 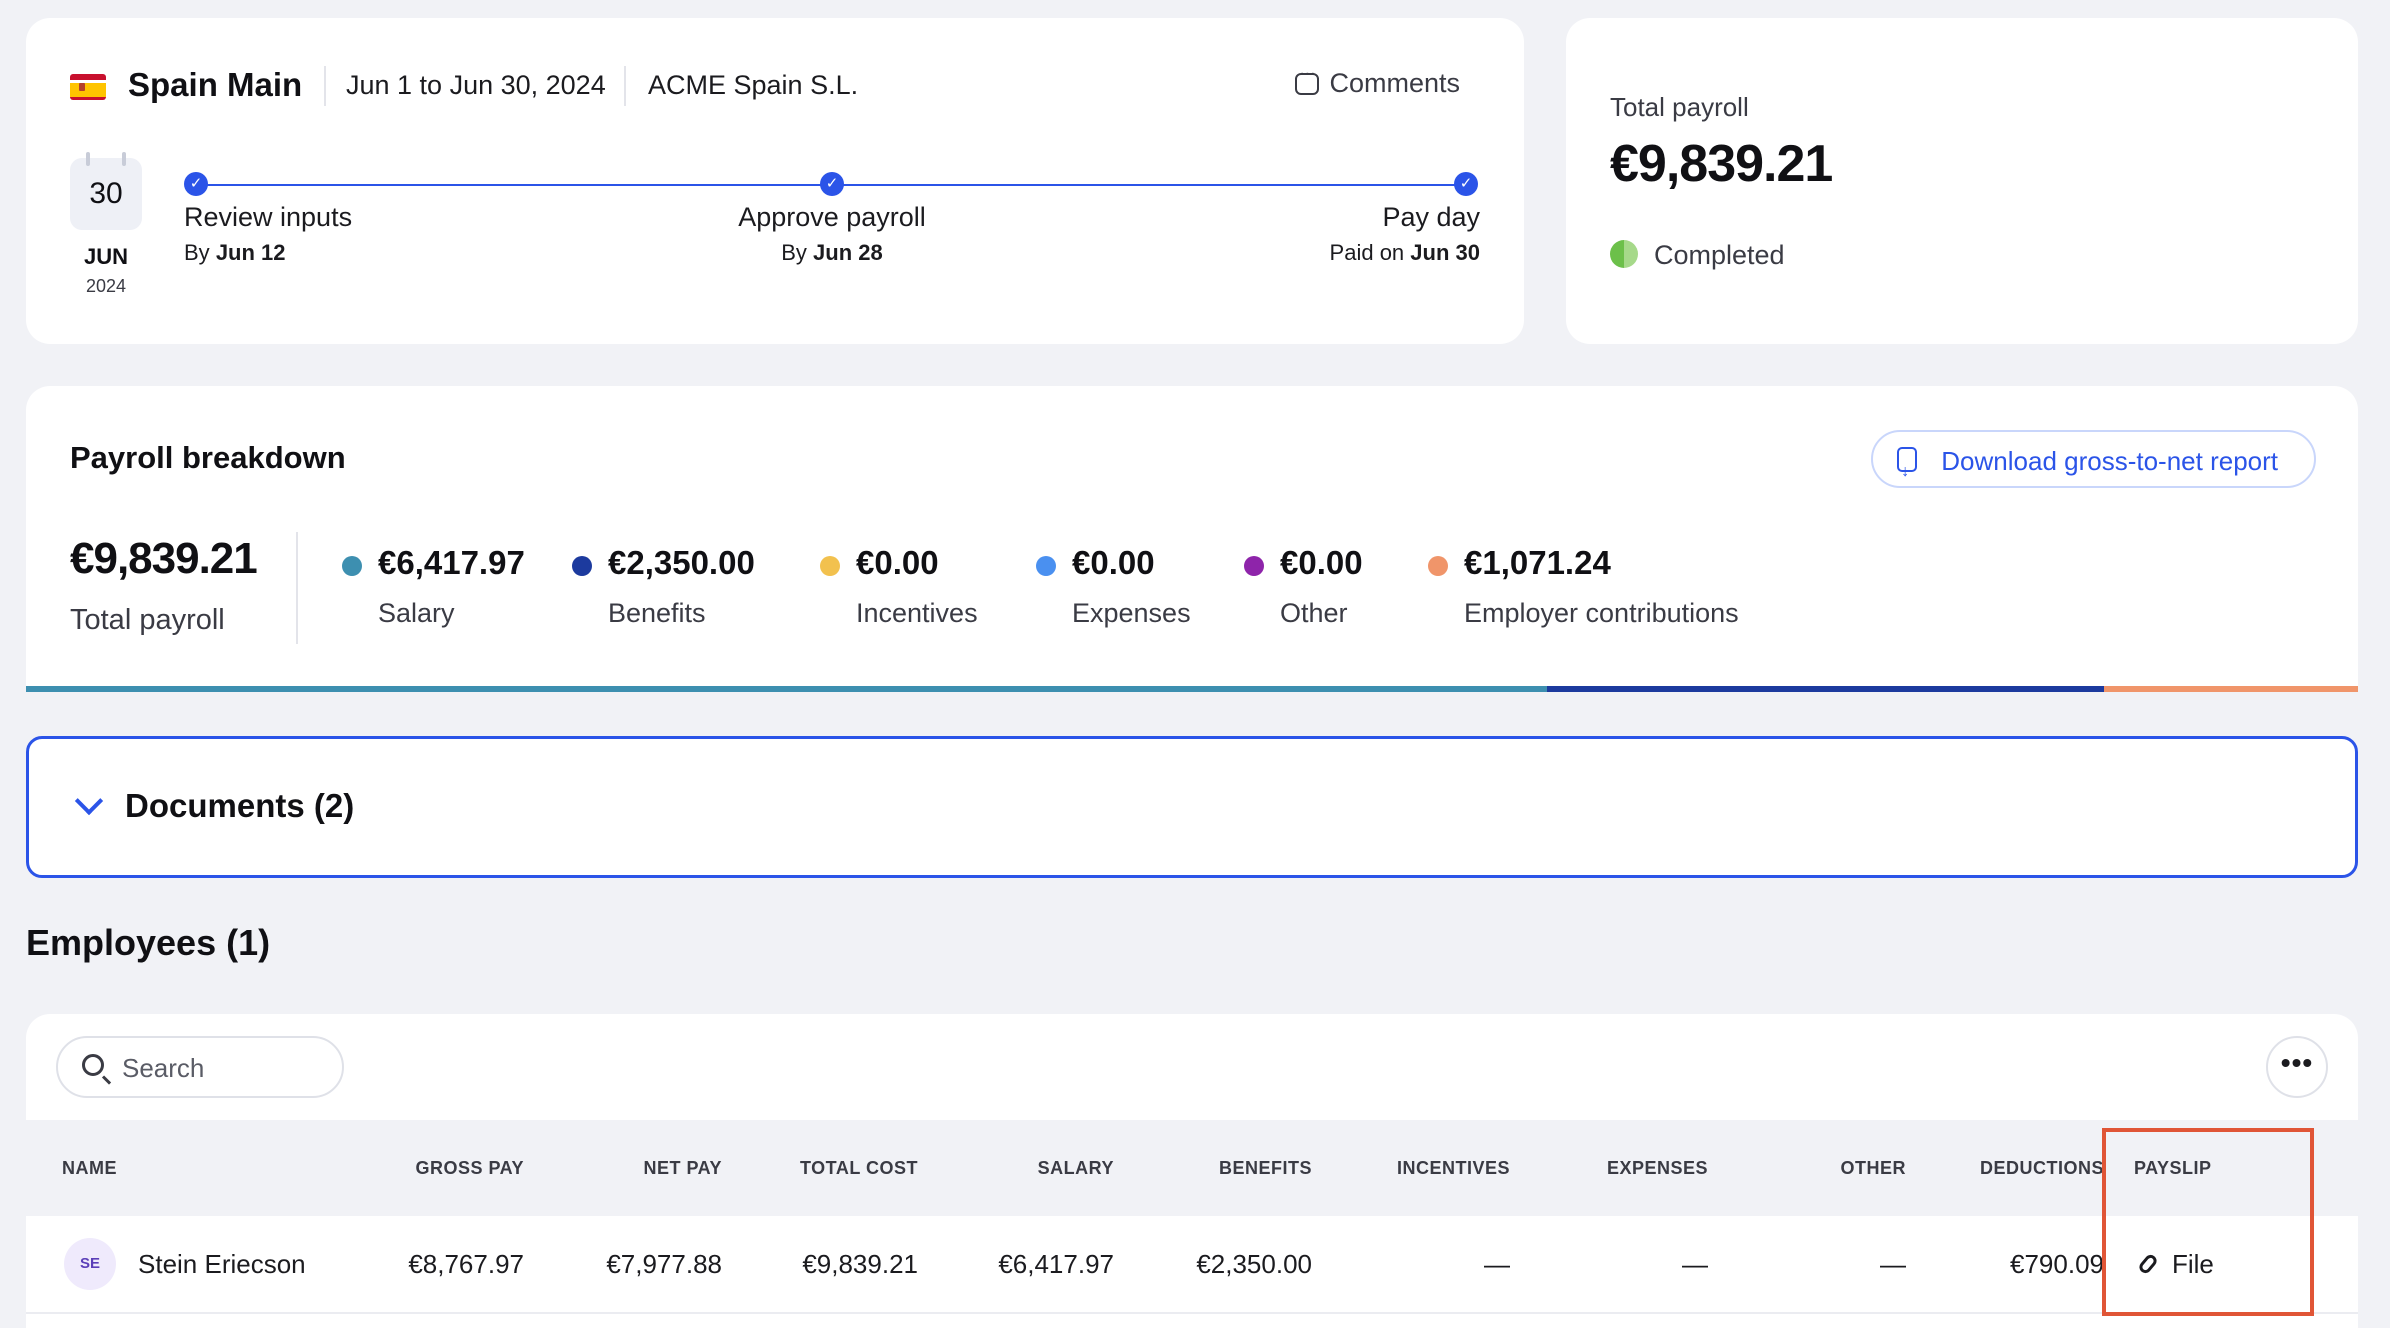 I want to click on breakdown-label: Employer contributions, so click(x=1601, y=613).